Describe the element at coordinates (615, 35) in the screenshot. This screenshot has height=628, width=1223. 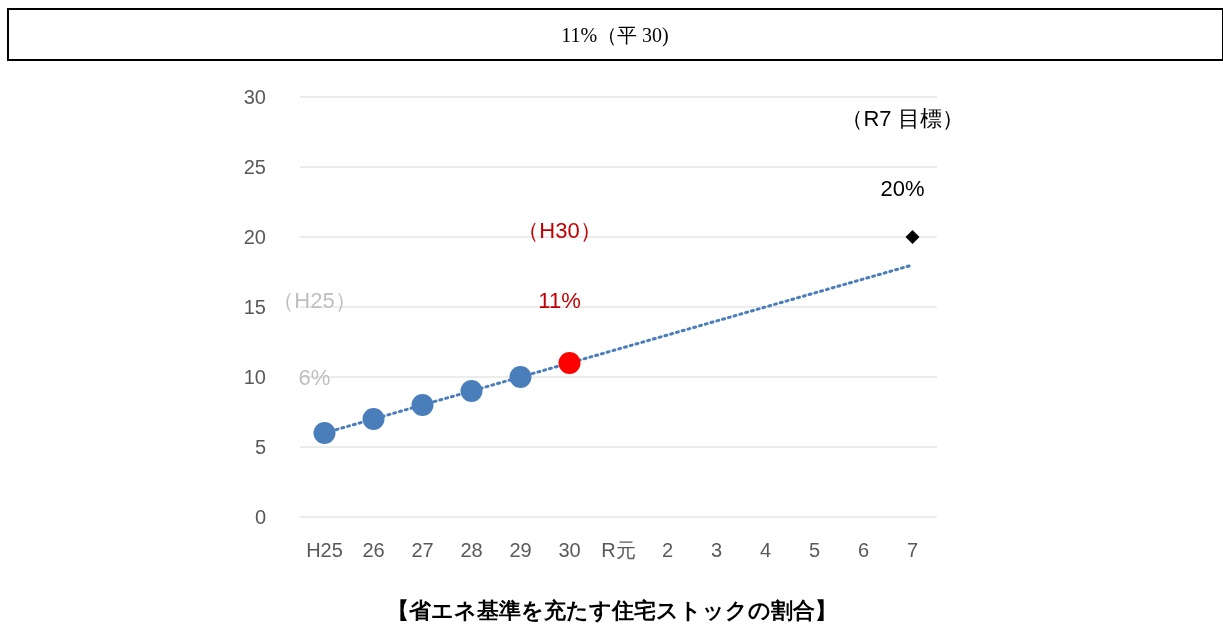
I see `text: 11%（平 30)` at that location.